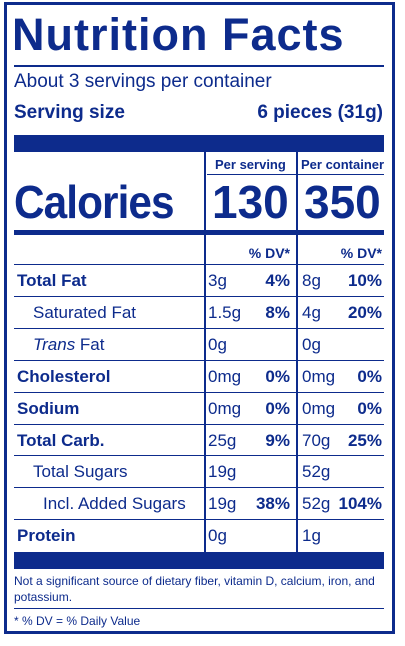 The height and width of the screenshot is (646, 405). I want to click on nutrient-name: Protein, so click(46, 536).